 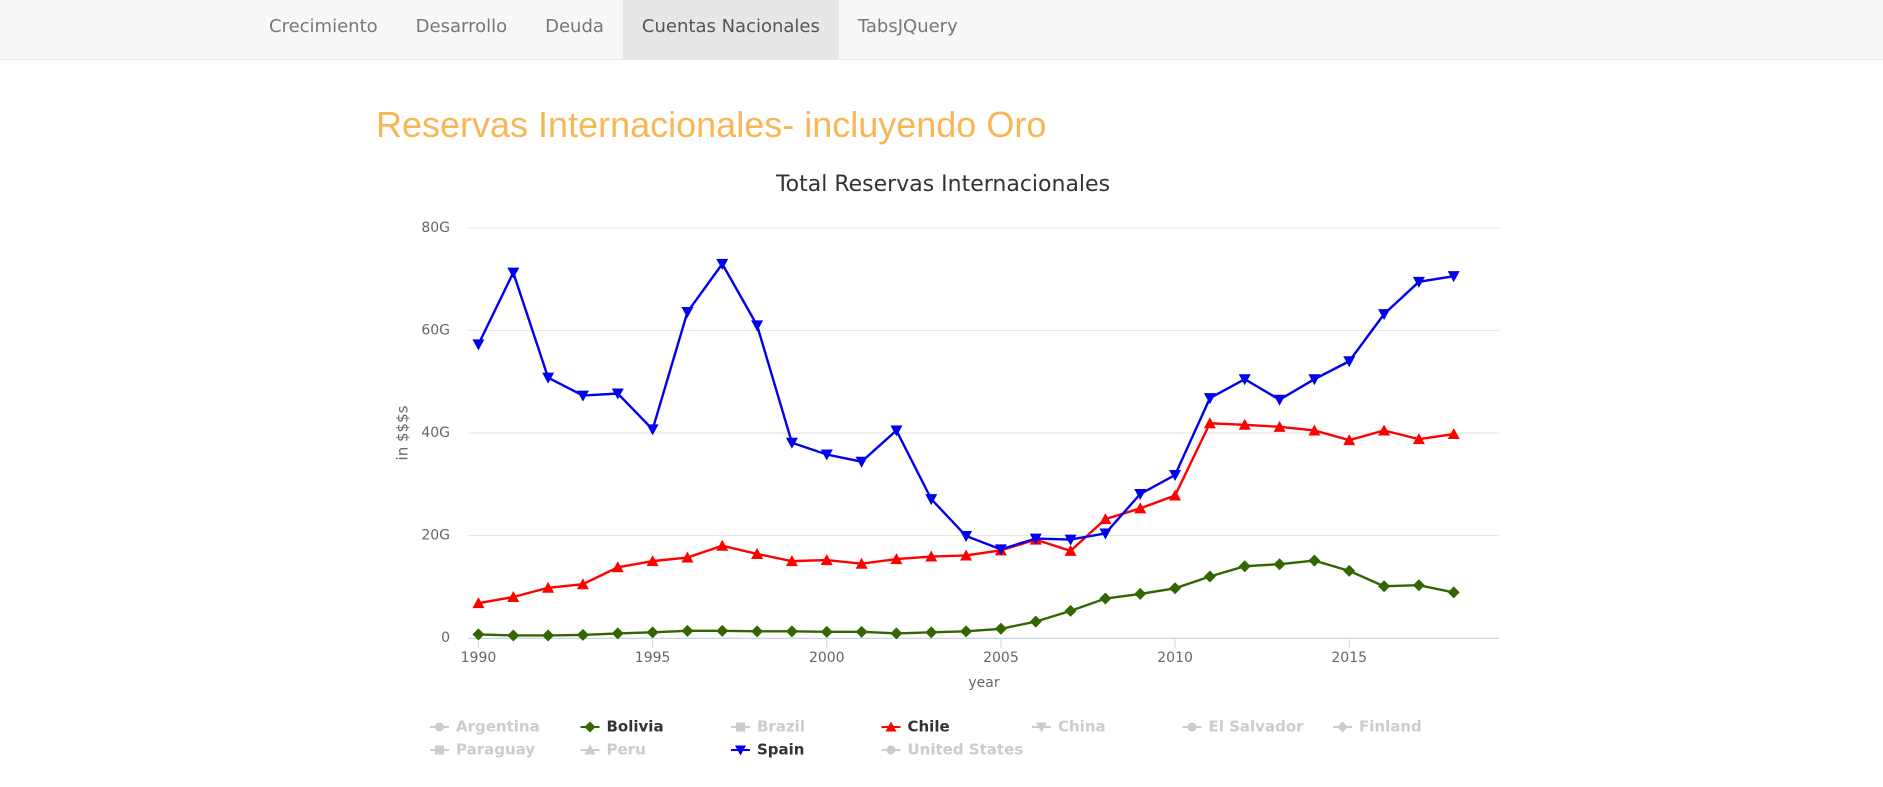 What do you see at coordinates (827, 658) in the screenshot?
I see `x-tick-label: 2000` at bounding box center [827, 658].